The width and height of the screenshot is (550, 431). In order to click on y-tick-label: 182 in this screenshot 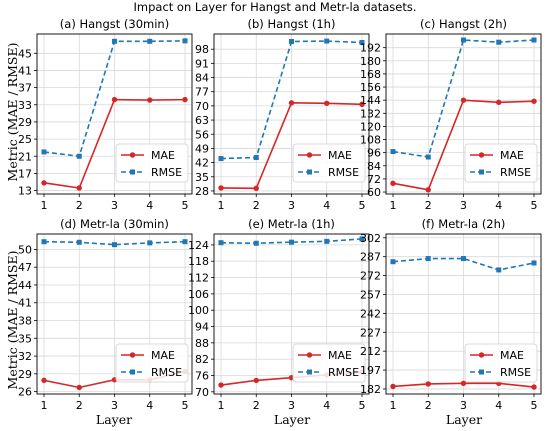, I will do `click(370, 389)`.